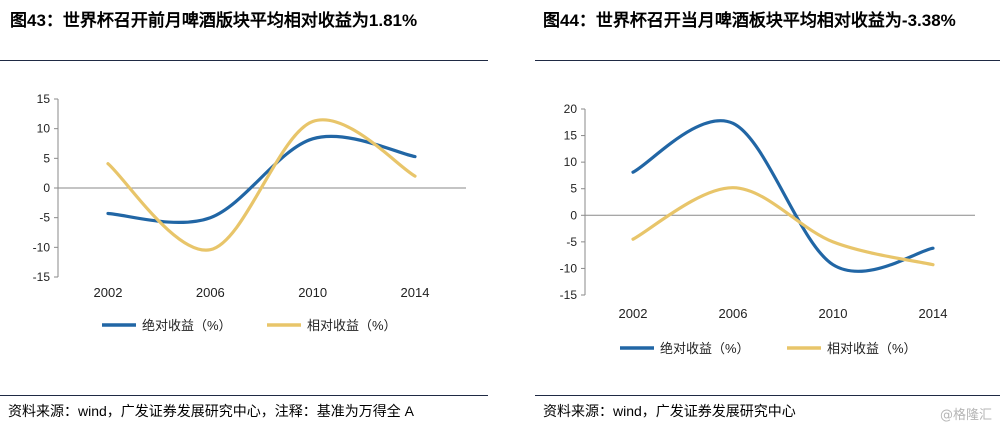  Describe the element at coordinates (571, 109) in the screenshot. I see `y-tick-label: 20` at that location.